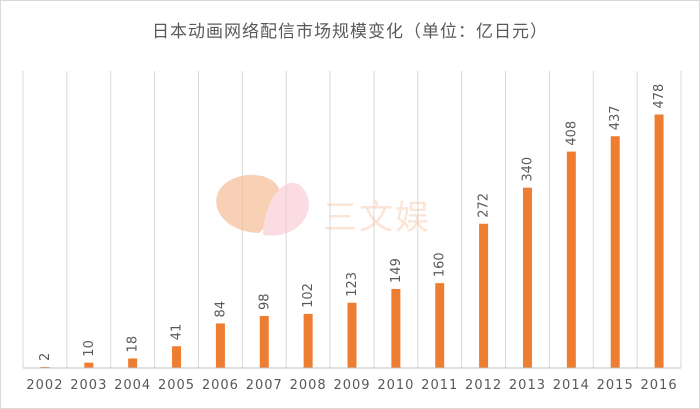 The height and width of the screenshot is (409, 700). What do you see at coordinates (659, 96) in the screenshot?
I see `value-label-2016: 478` at bounding box center [659, 96].